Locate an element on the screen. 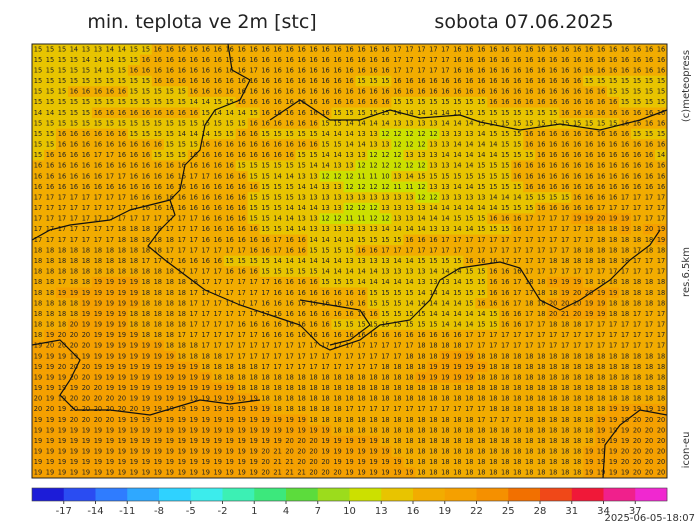 The image size is (700, 525). colorbar-tick-label: 31 is located at coordinates (571, 511).